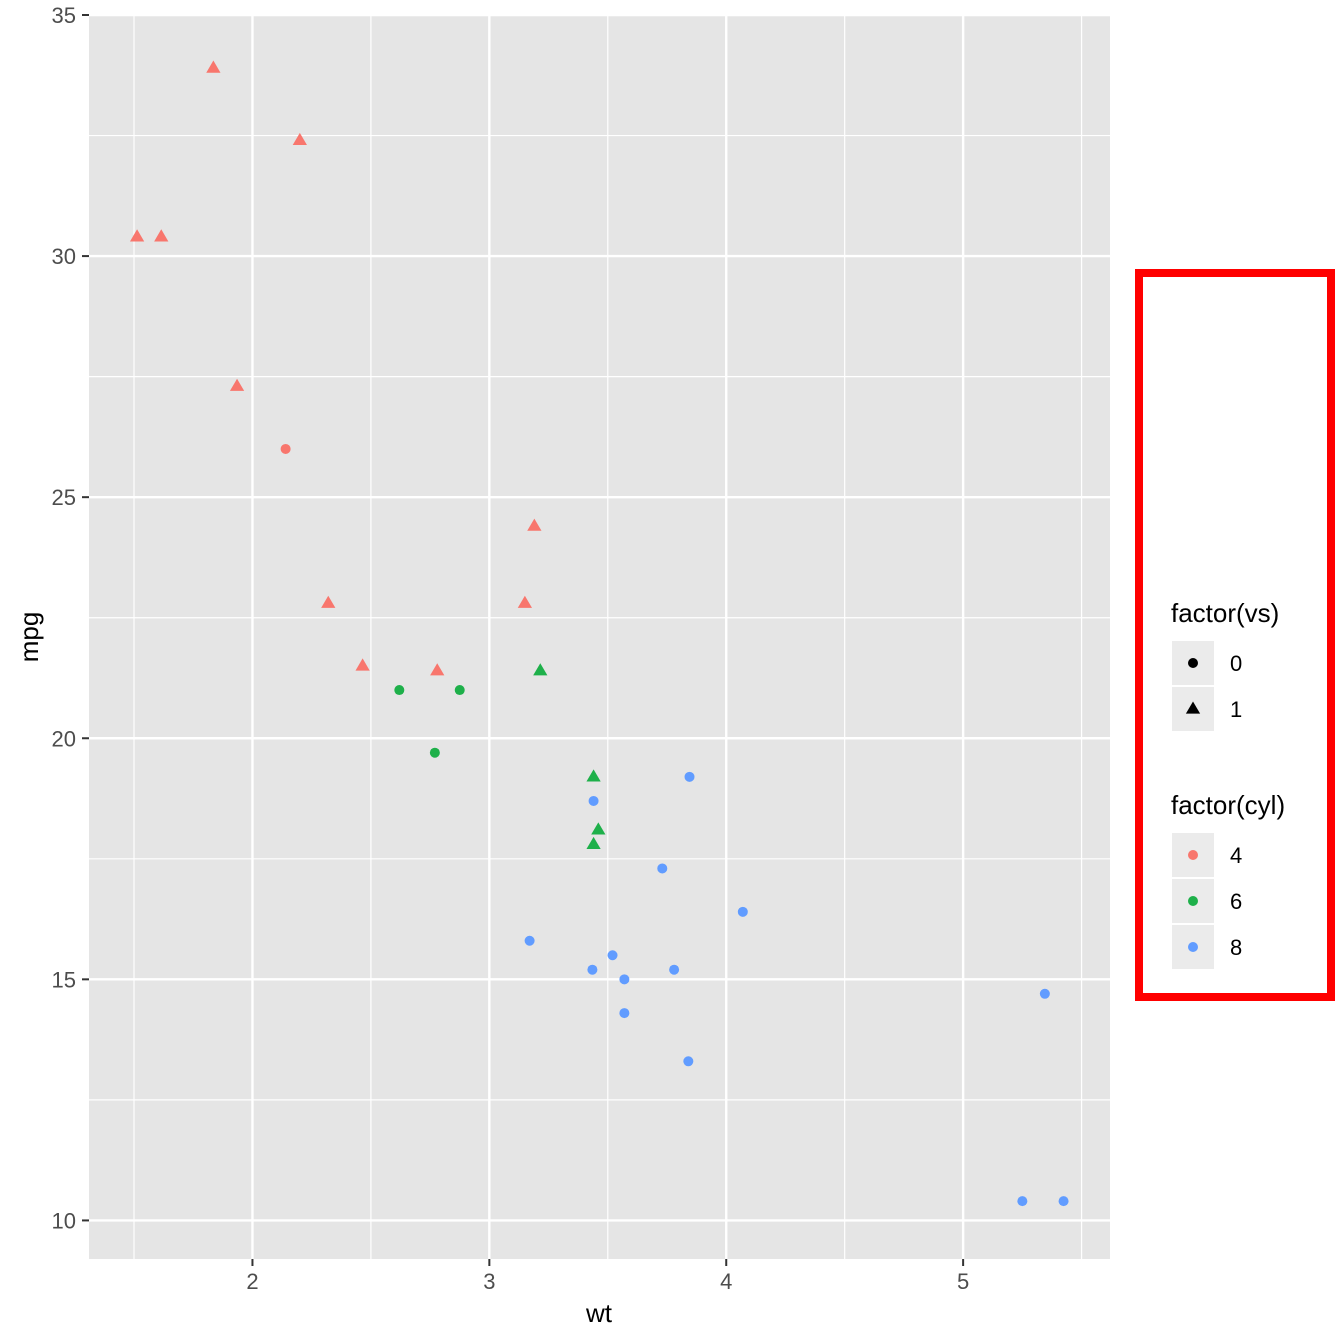 This screenshot has height=1344, width=1344. What do you see at coordinates (1236, 663) in the screenshot?
I see `legend-entry-label: 0` at bounding box center [1236, 663].